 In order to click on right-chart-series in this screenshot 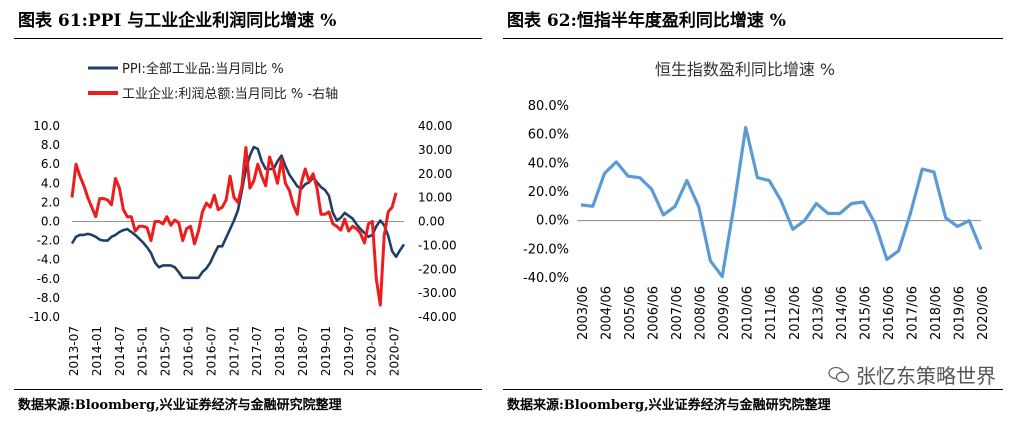, I will do `click(781, 202)`.